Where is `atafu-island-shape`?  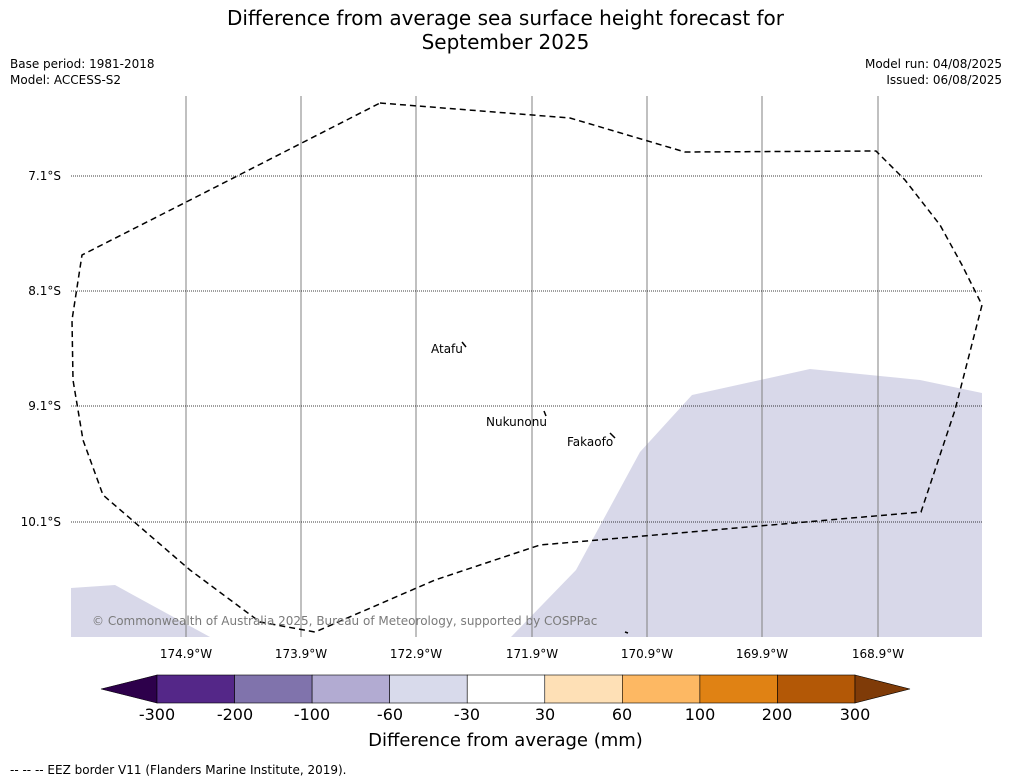
atafu-island-shape is located at coordinates (464, 344).